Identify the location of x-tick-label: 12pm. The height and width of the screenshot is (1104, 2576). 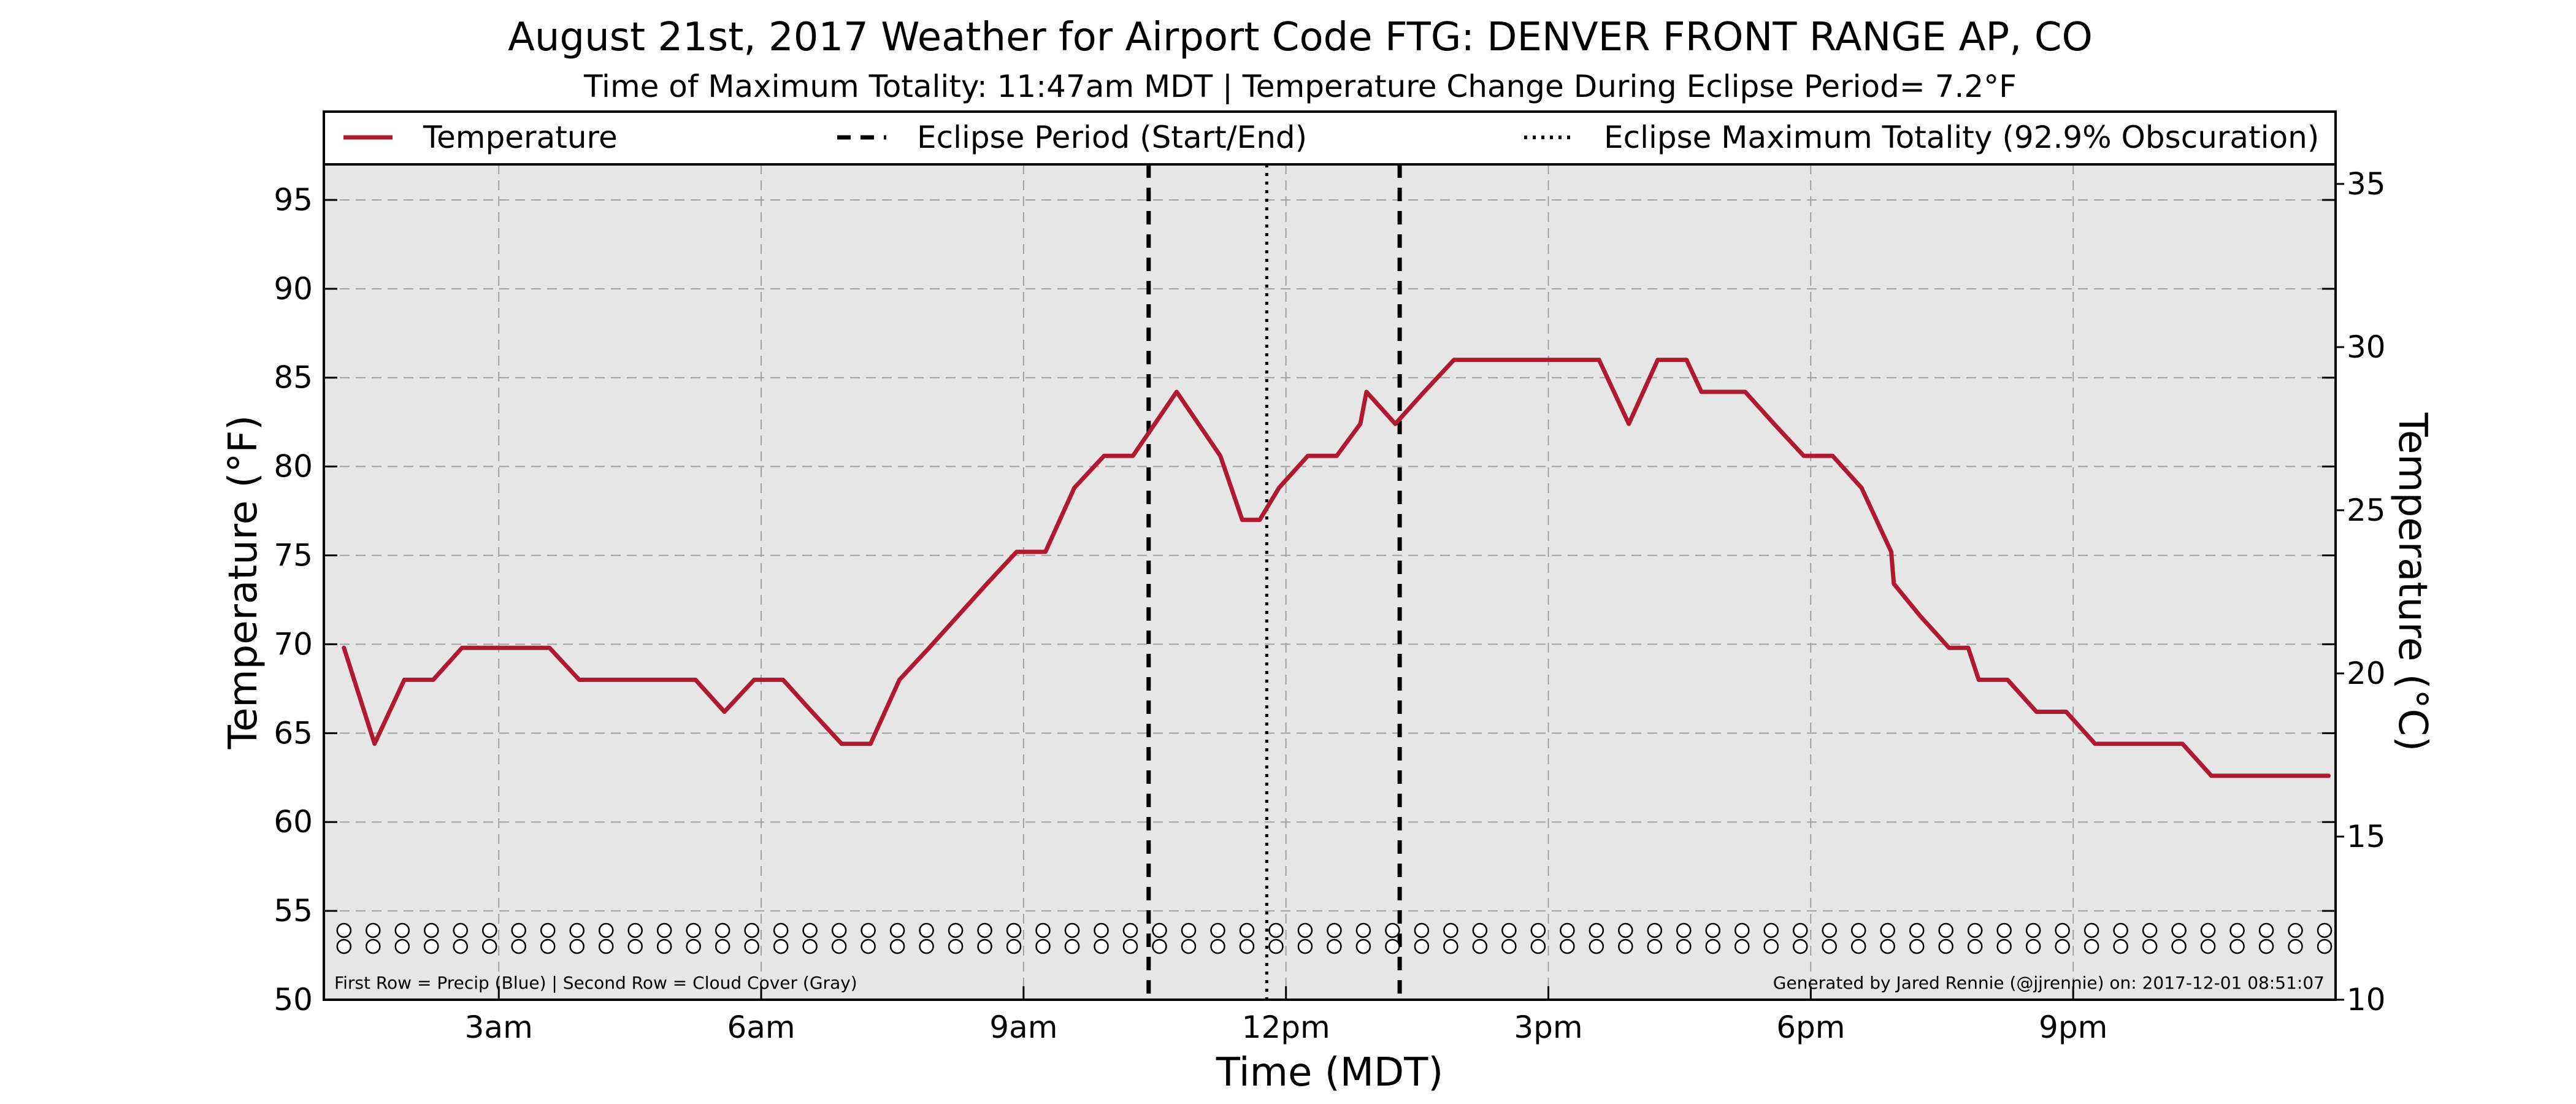
(1286, 1027).